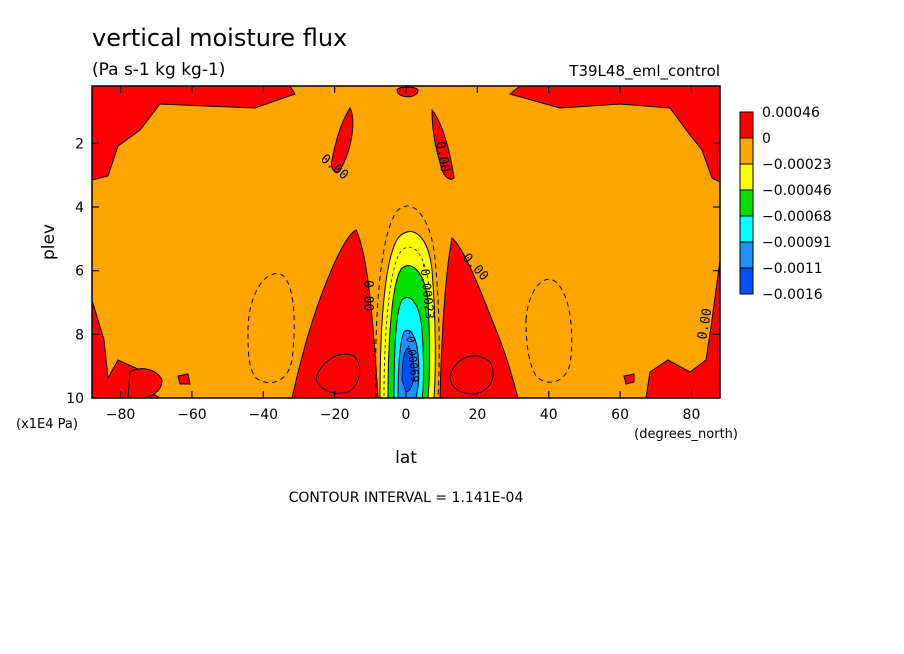  What do you see at coordinates (797, 217) in the screenshot?
I see `colorbar-label: −0.00068` at bounding box center [797, 217].